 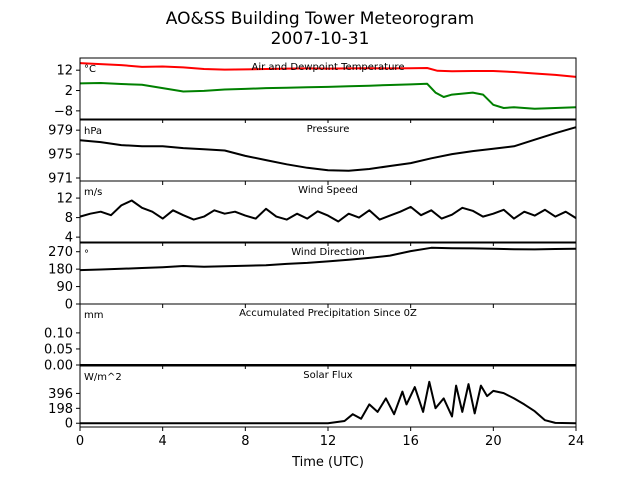 What do you see at coordinates (576, 441) in the screenshot?
I see `x-tick-label-6: 24` at bounding box center [576, 441].